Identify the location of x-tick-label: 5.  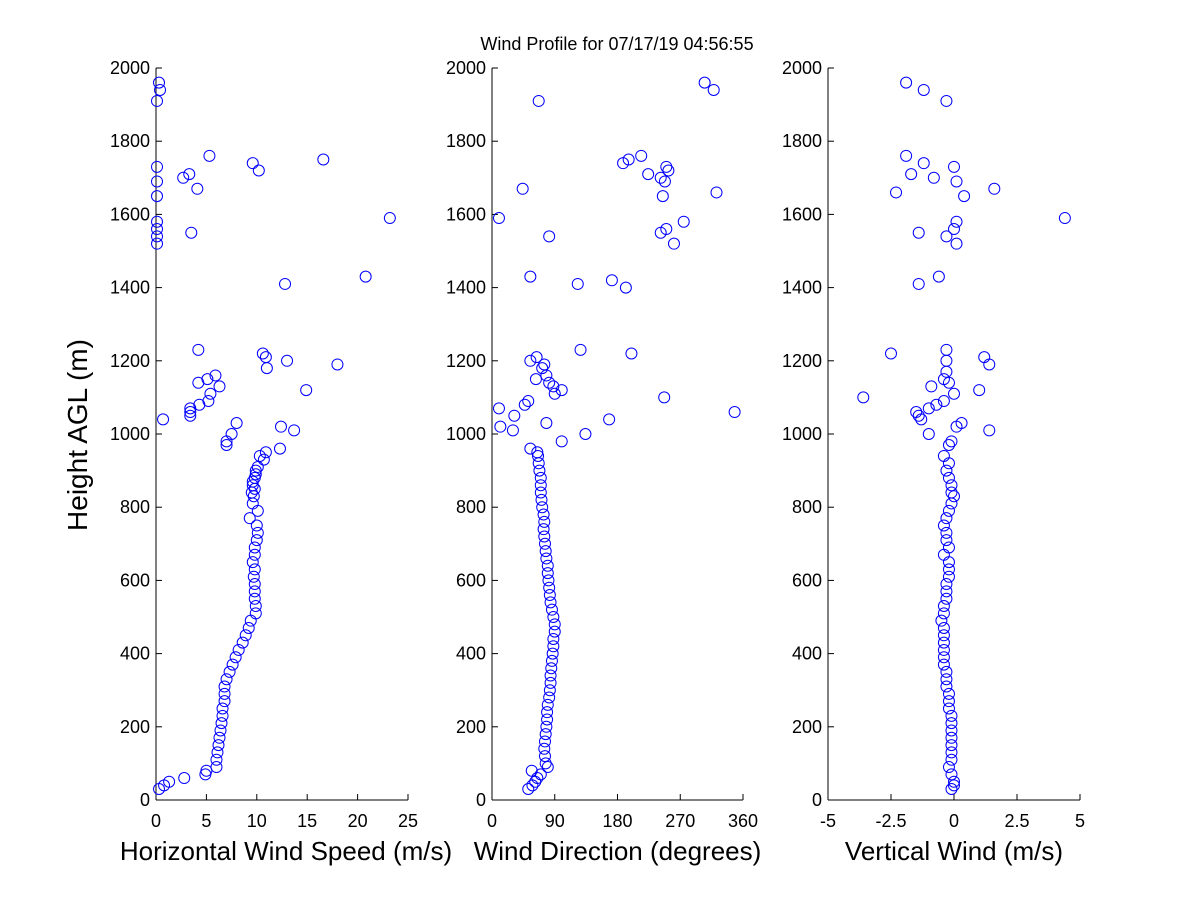
(1080, 821).